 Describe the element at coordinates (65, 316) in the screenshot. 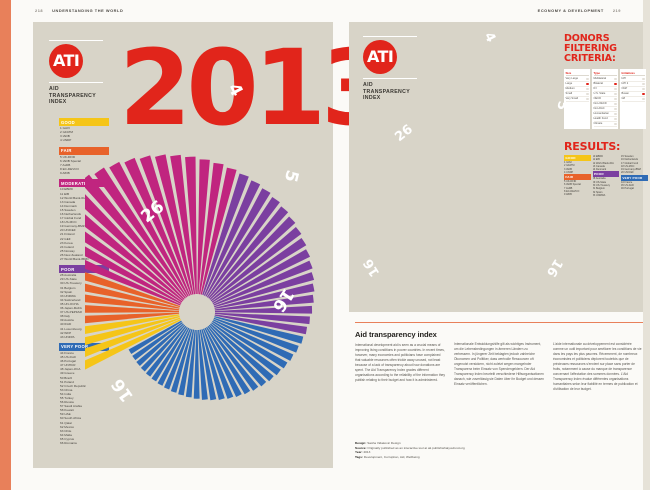

I see `legend-item: 38 Italy` at that location.